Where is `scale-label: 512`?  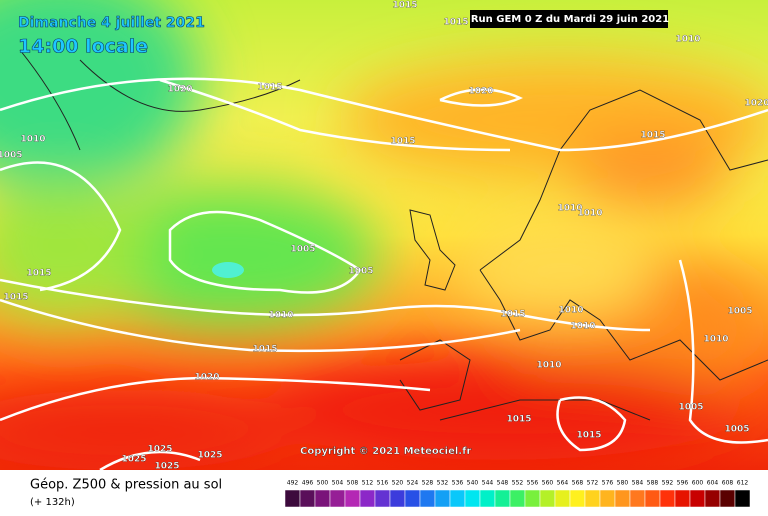
scale-label: 512 is located at coordinates (368, 483).